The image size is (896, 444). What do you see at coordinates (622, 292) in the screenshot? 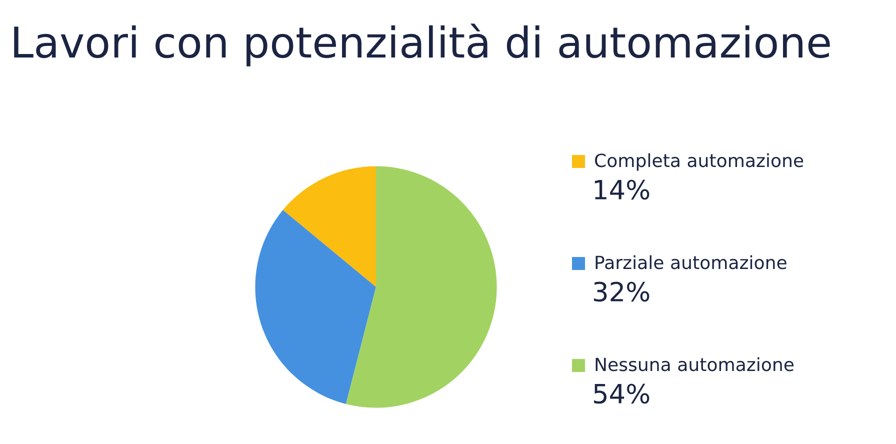
I see `data-label: 32%` at bounding box center [622, 292].